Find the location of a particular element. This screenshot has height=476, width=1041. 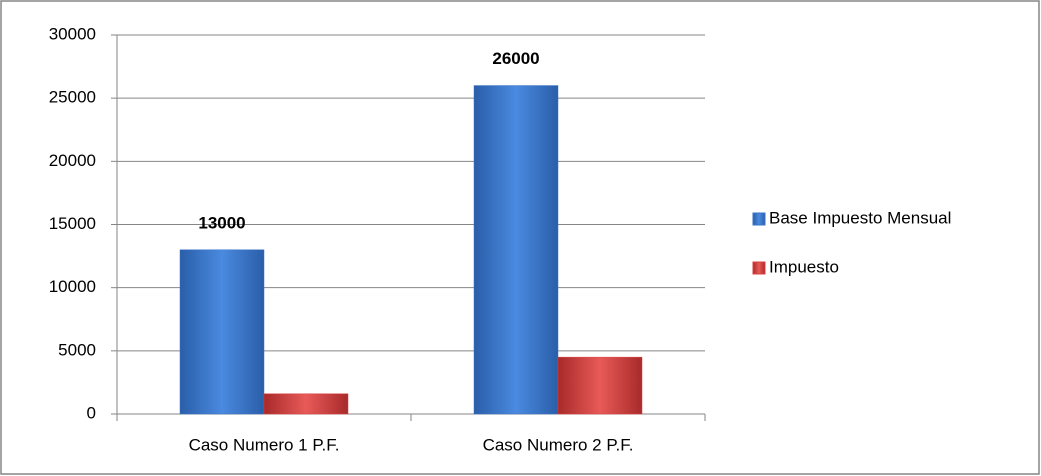

x-tick-label: Caso Numero 2 P.F. is located at coordinates (558, 444).